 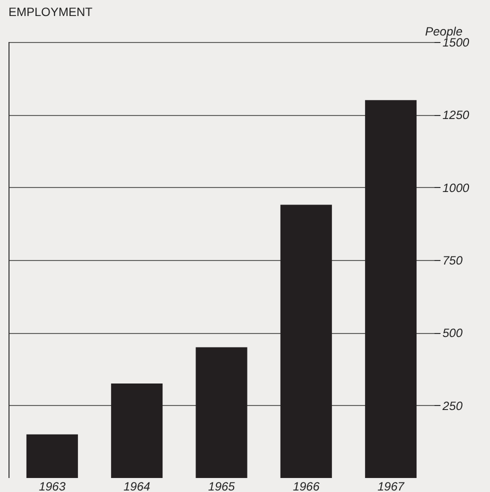 I want to click on x-tick-label: 1966, so click(x=306, y=486).